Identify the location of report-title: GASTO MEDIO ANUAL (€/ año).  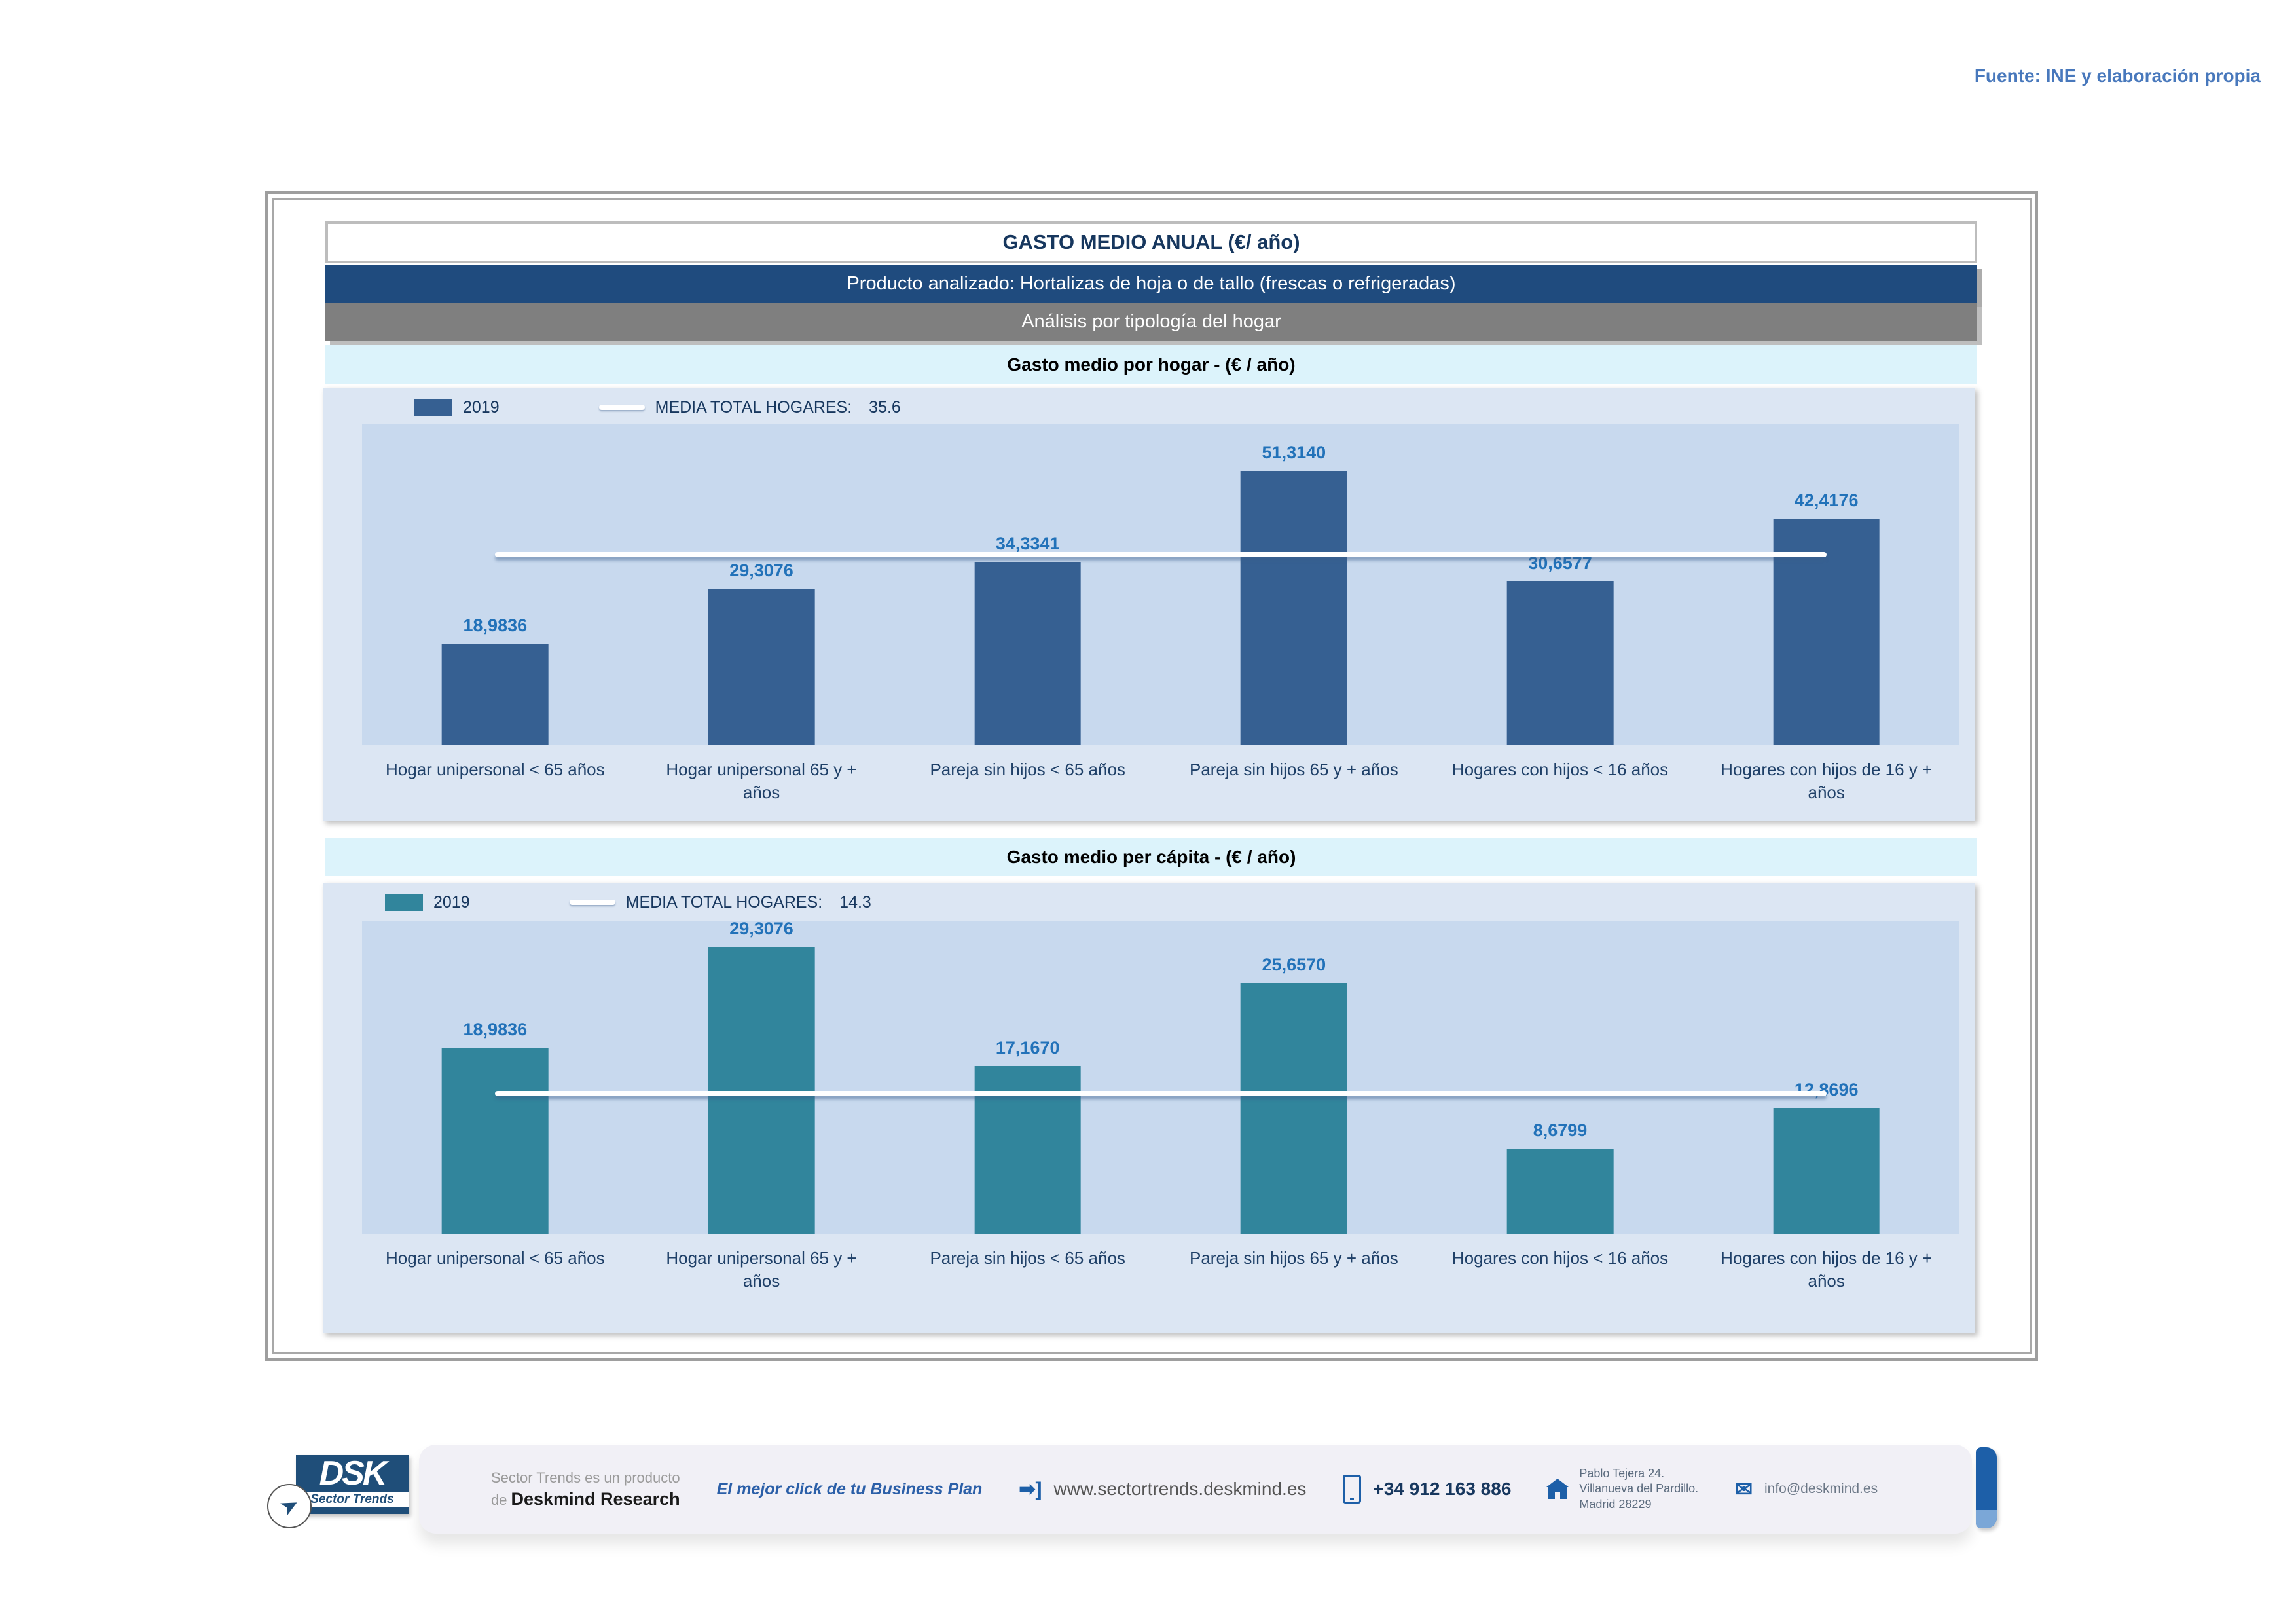
(1151, 242).